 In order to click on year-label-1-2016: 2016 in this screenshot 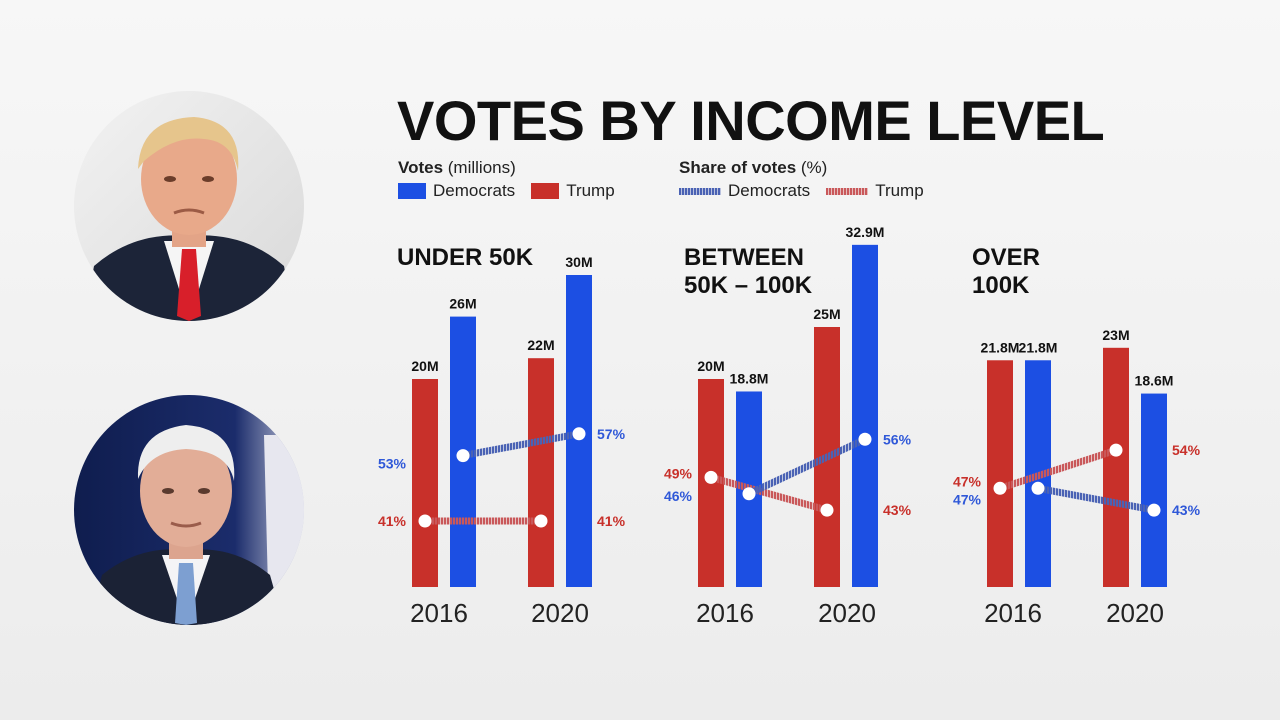, I will do `click(725, 613)`.